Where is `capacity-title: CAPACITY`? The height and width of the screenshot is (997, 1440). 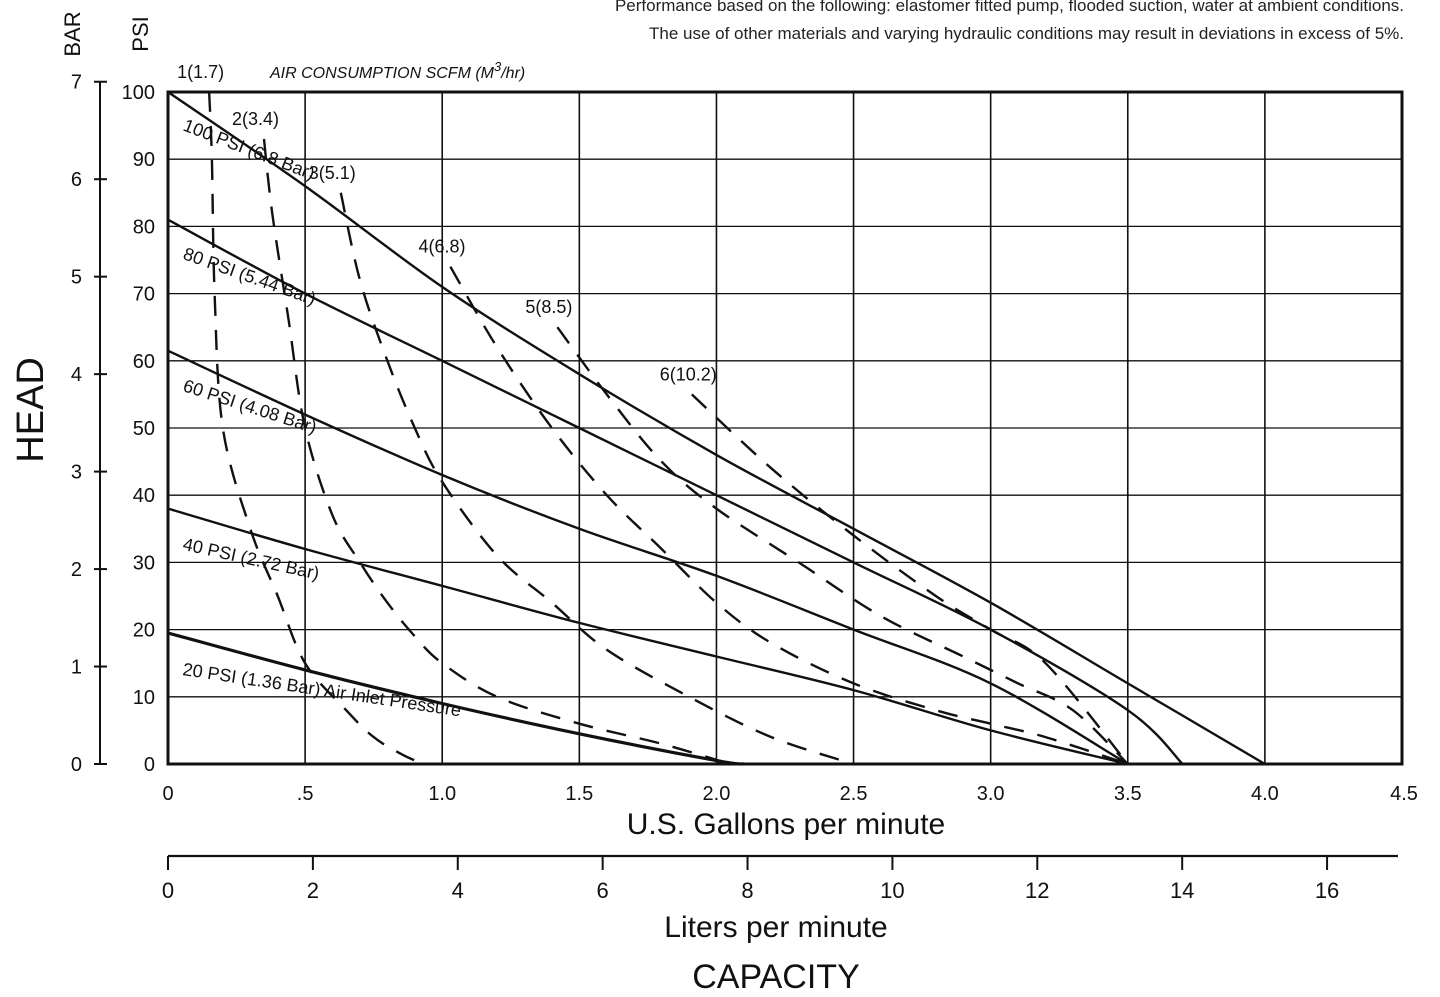 capacity-title: CAPACITY is located at coordinates (776, 977).